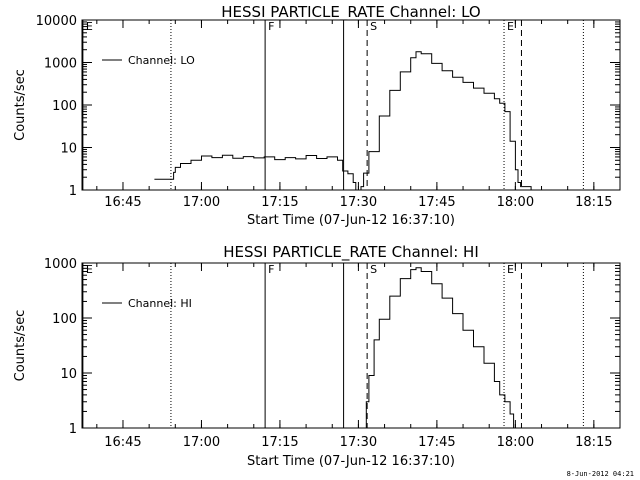 This screenshot has width=640, height=480. I want to click on legend-label: Channel: HI, so click(160, 303).